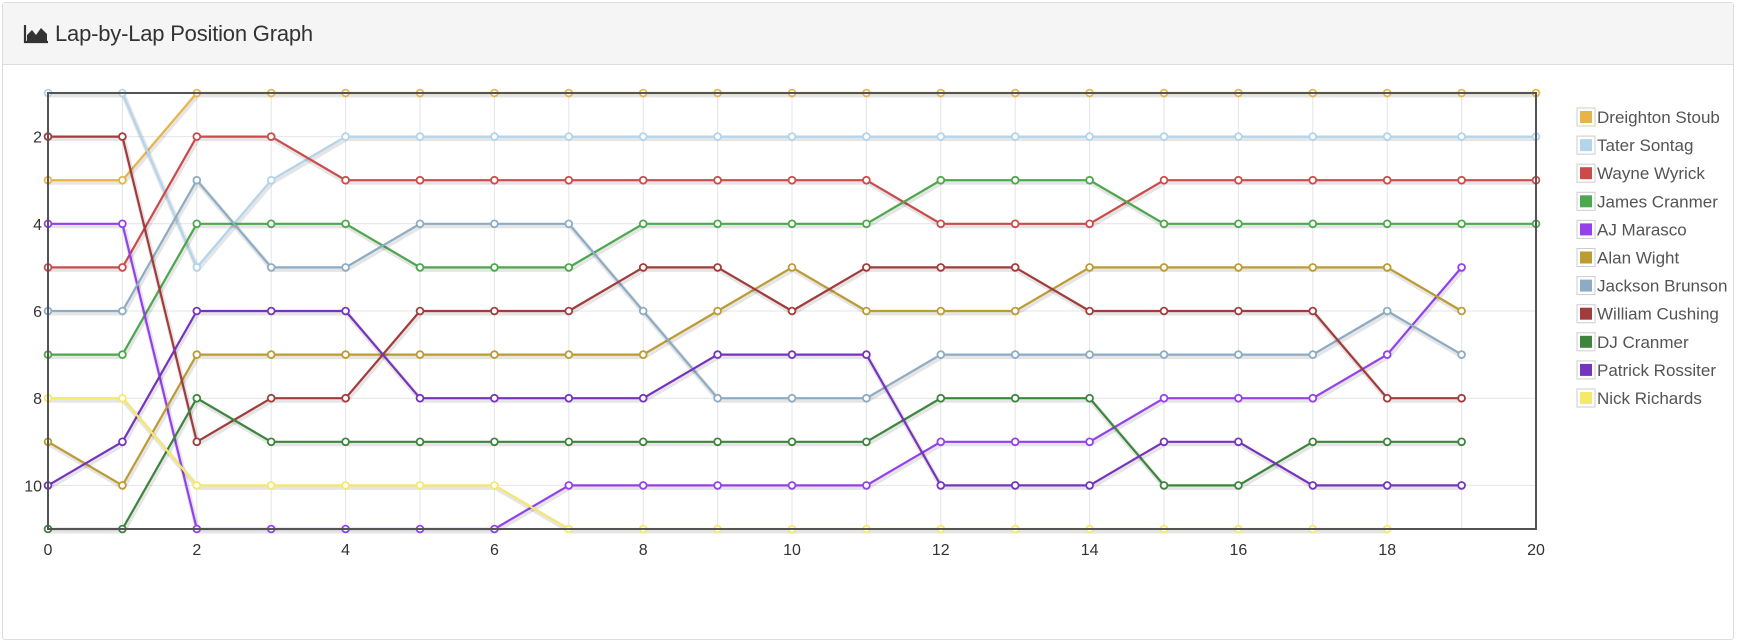  I want to click on legend-label: Nick Richards, so click(1649, 398).